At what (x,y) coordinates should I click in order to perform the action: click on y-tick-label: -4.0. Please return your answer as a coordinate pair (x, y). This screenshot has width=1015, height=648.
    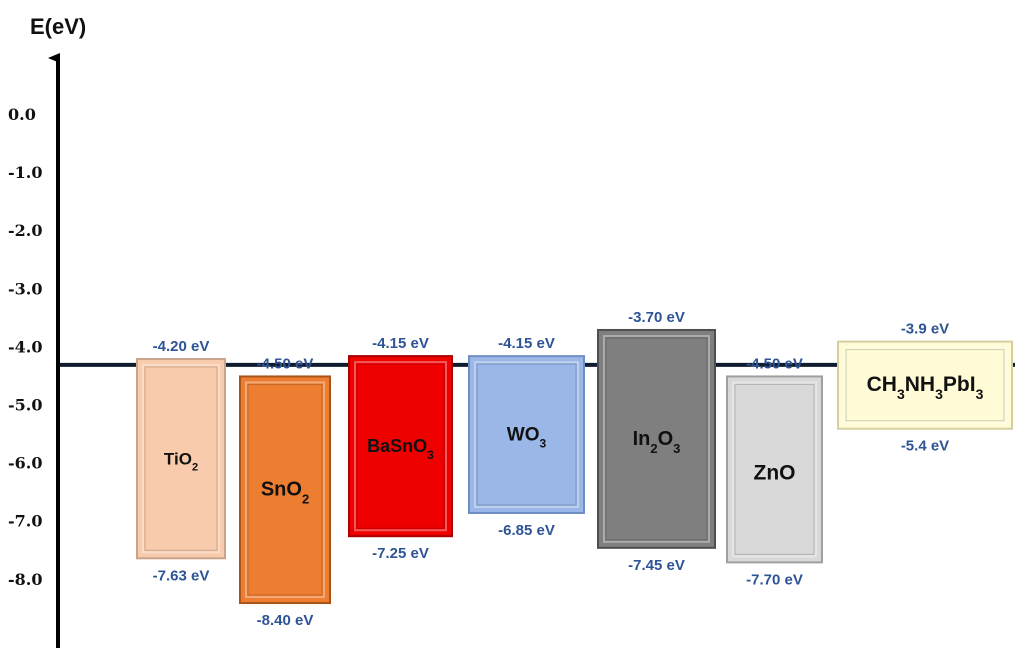
    Looking at the image, I should click on (25, 346).